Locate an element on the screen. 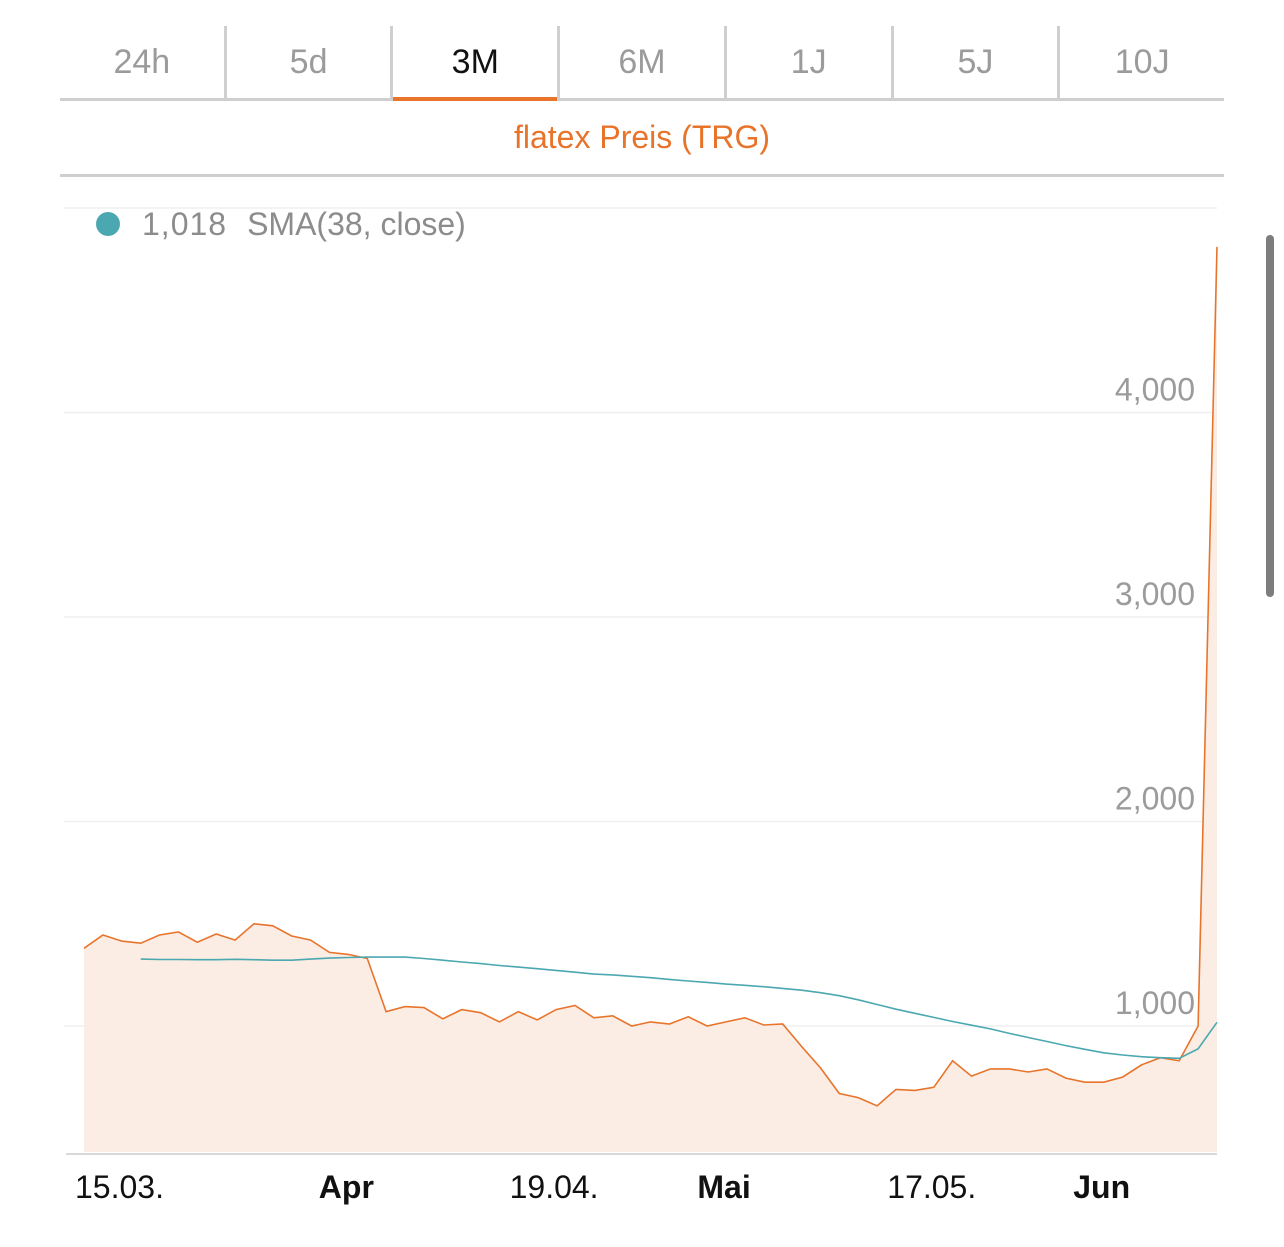 This screenshot has height=1247, width=1284. timeframe-tabs: 24h 5d 3M 6M 1J 5J 10J is located at coordinates (642, 63).